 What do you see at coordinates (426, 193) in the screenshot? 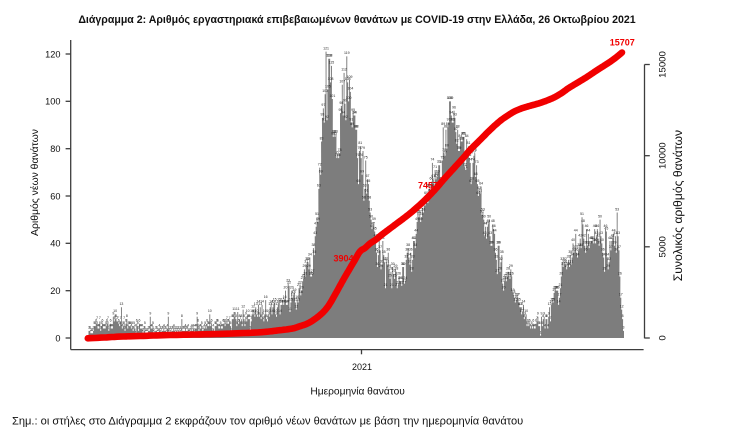
I see `svg-text: 60` at bounding box center [426, 193].